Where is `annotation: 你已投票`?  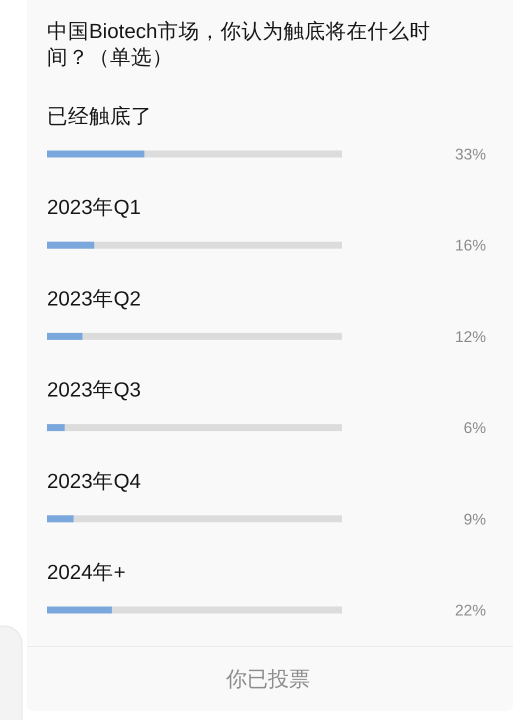 annotation: 你已投票 is located at coordinates (268, 679).